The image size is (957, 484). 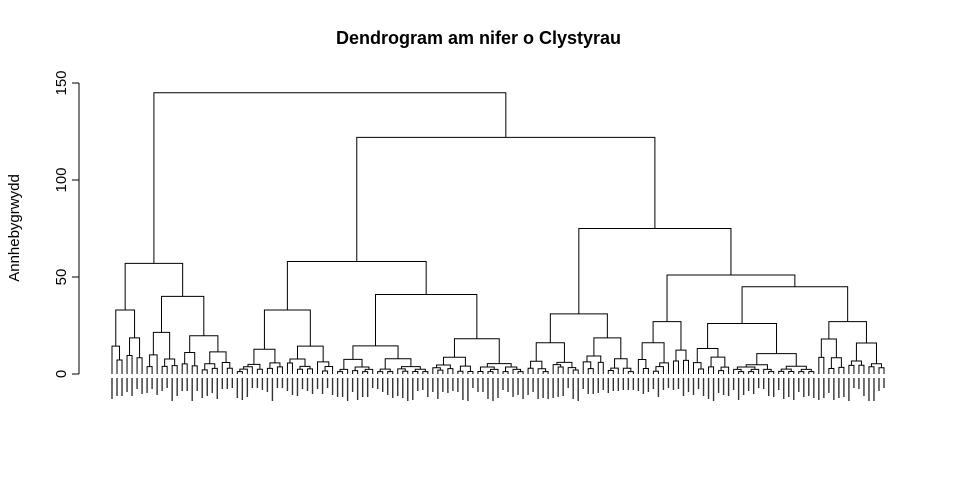 What do you see at coordinates (61, 374) in the screenshot?
I see `y-tick-label: 0` at bounding box center [61, 374].